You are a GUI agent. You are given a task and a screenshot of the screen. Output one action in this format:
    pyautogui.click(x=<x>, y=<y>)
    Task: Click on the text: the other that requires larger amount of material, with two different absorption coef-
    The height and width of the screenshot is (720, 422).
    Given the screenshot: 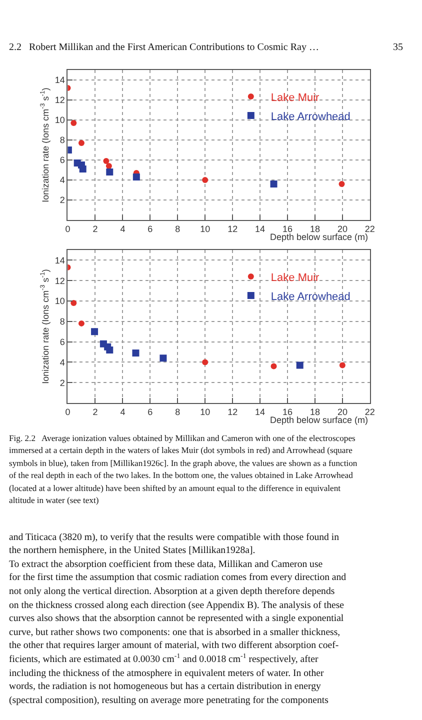 What is the action you would take?
    pyautogui.click(x=174, y=645)
    